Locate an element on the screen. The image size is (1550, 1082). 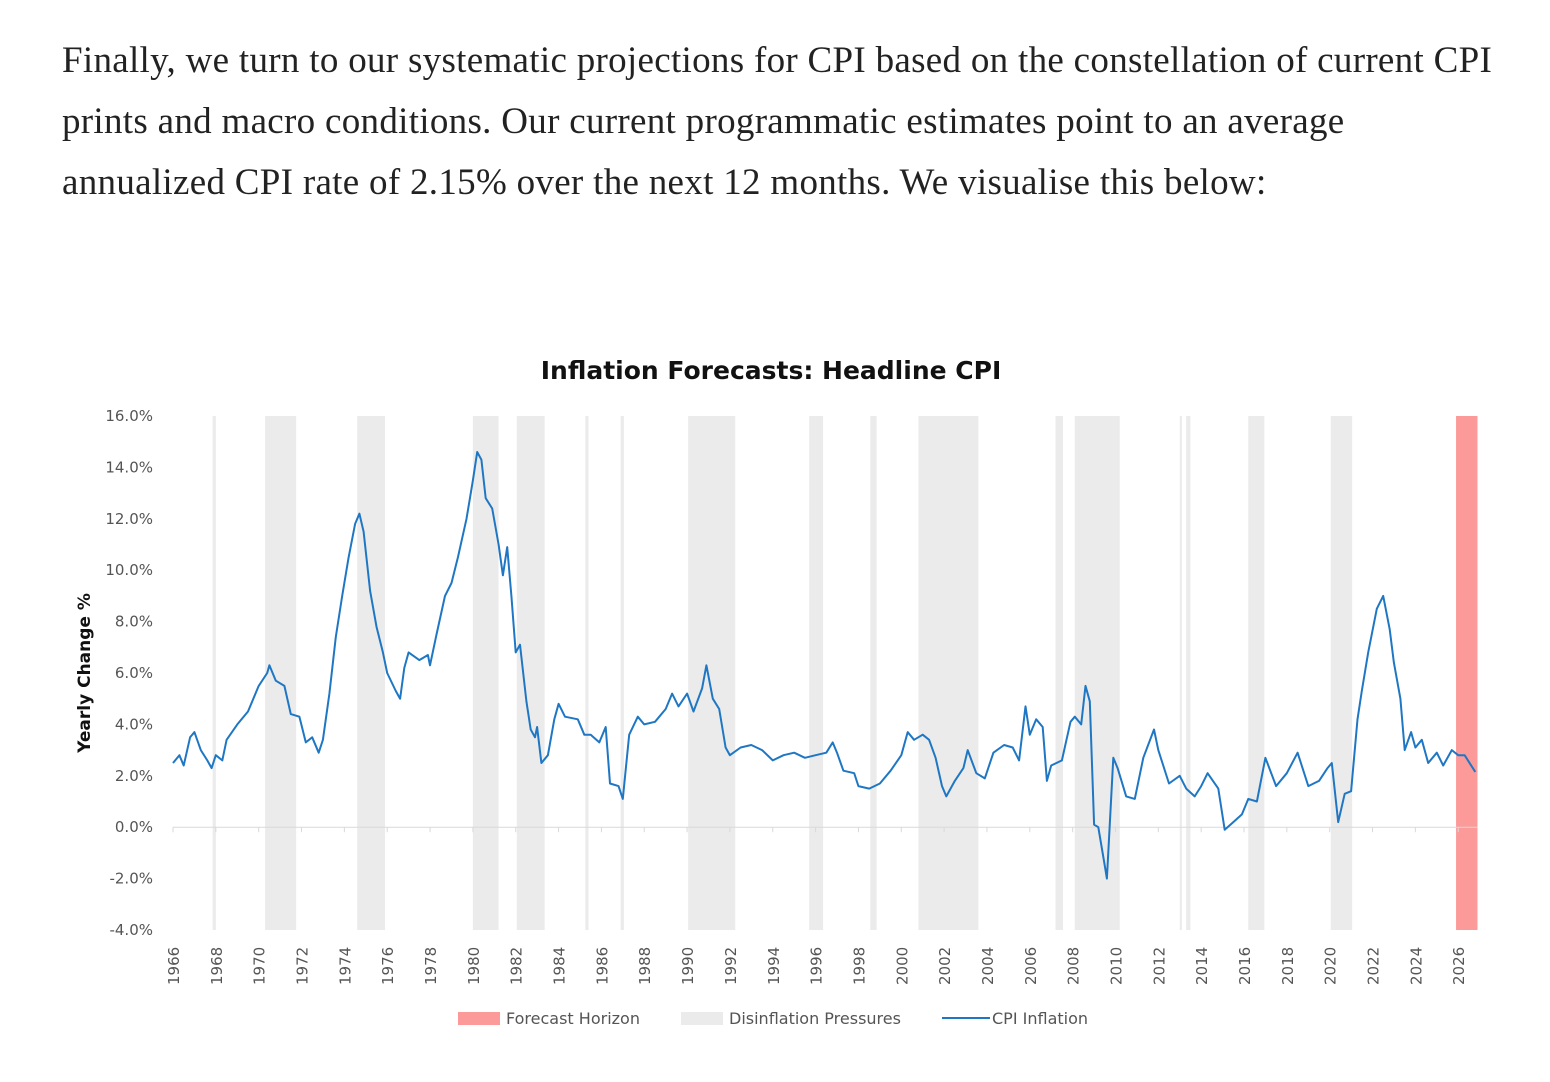
legend-label-cpi: CPI Inflation is located at coordinates (1040, 1018).